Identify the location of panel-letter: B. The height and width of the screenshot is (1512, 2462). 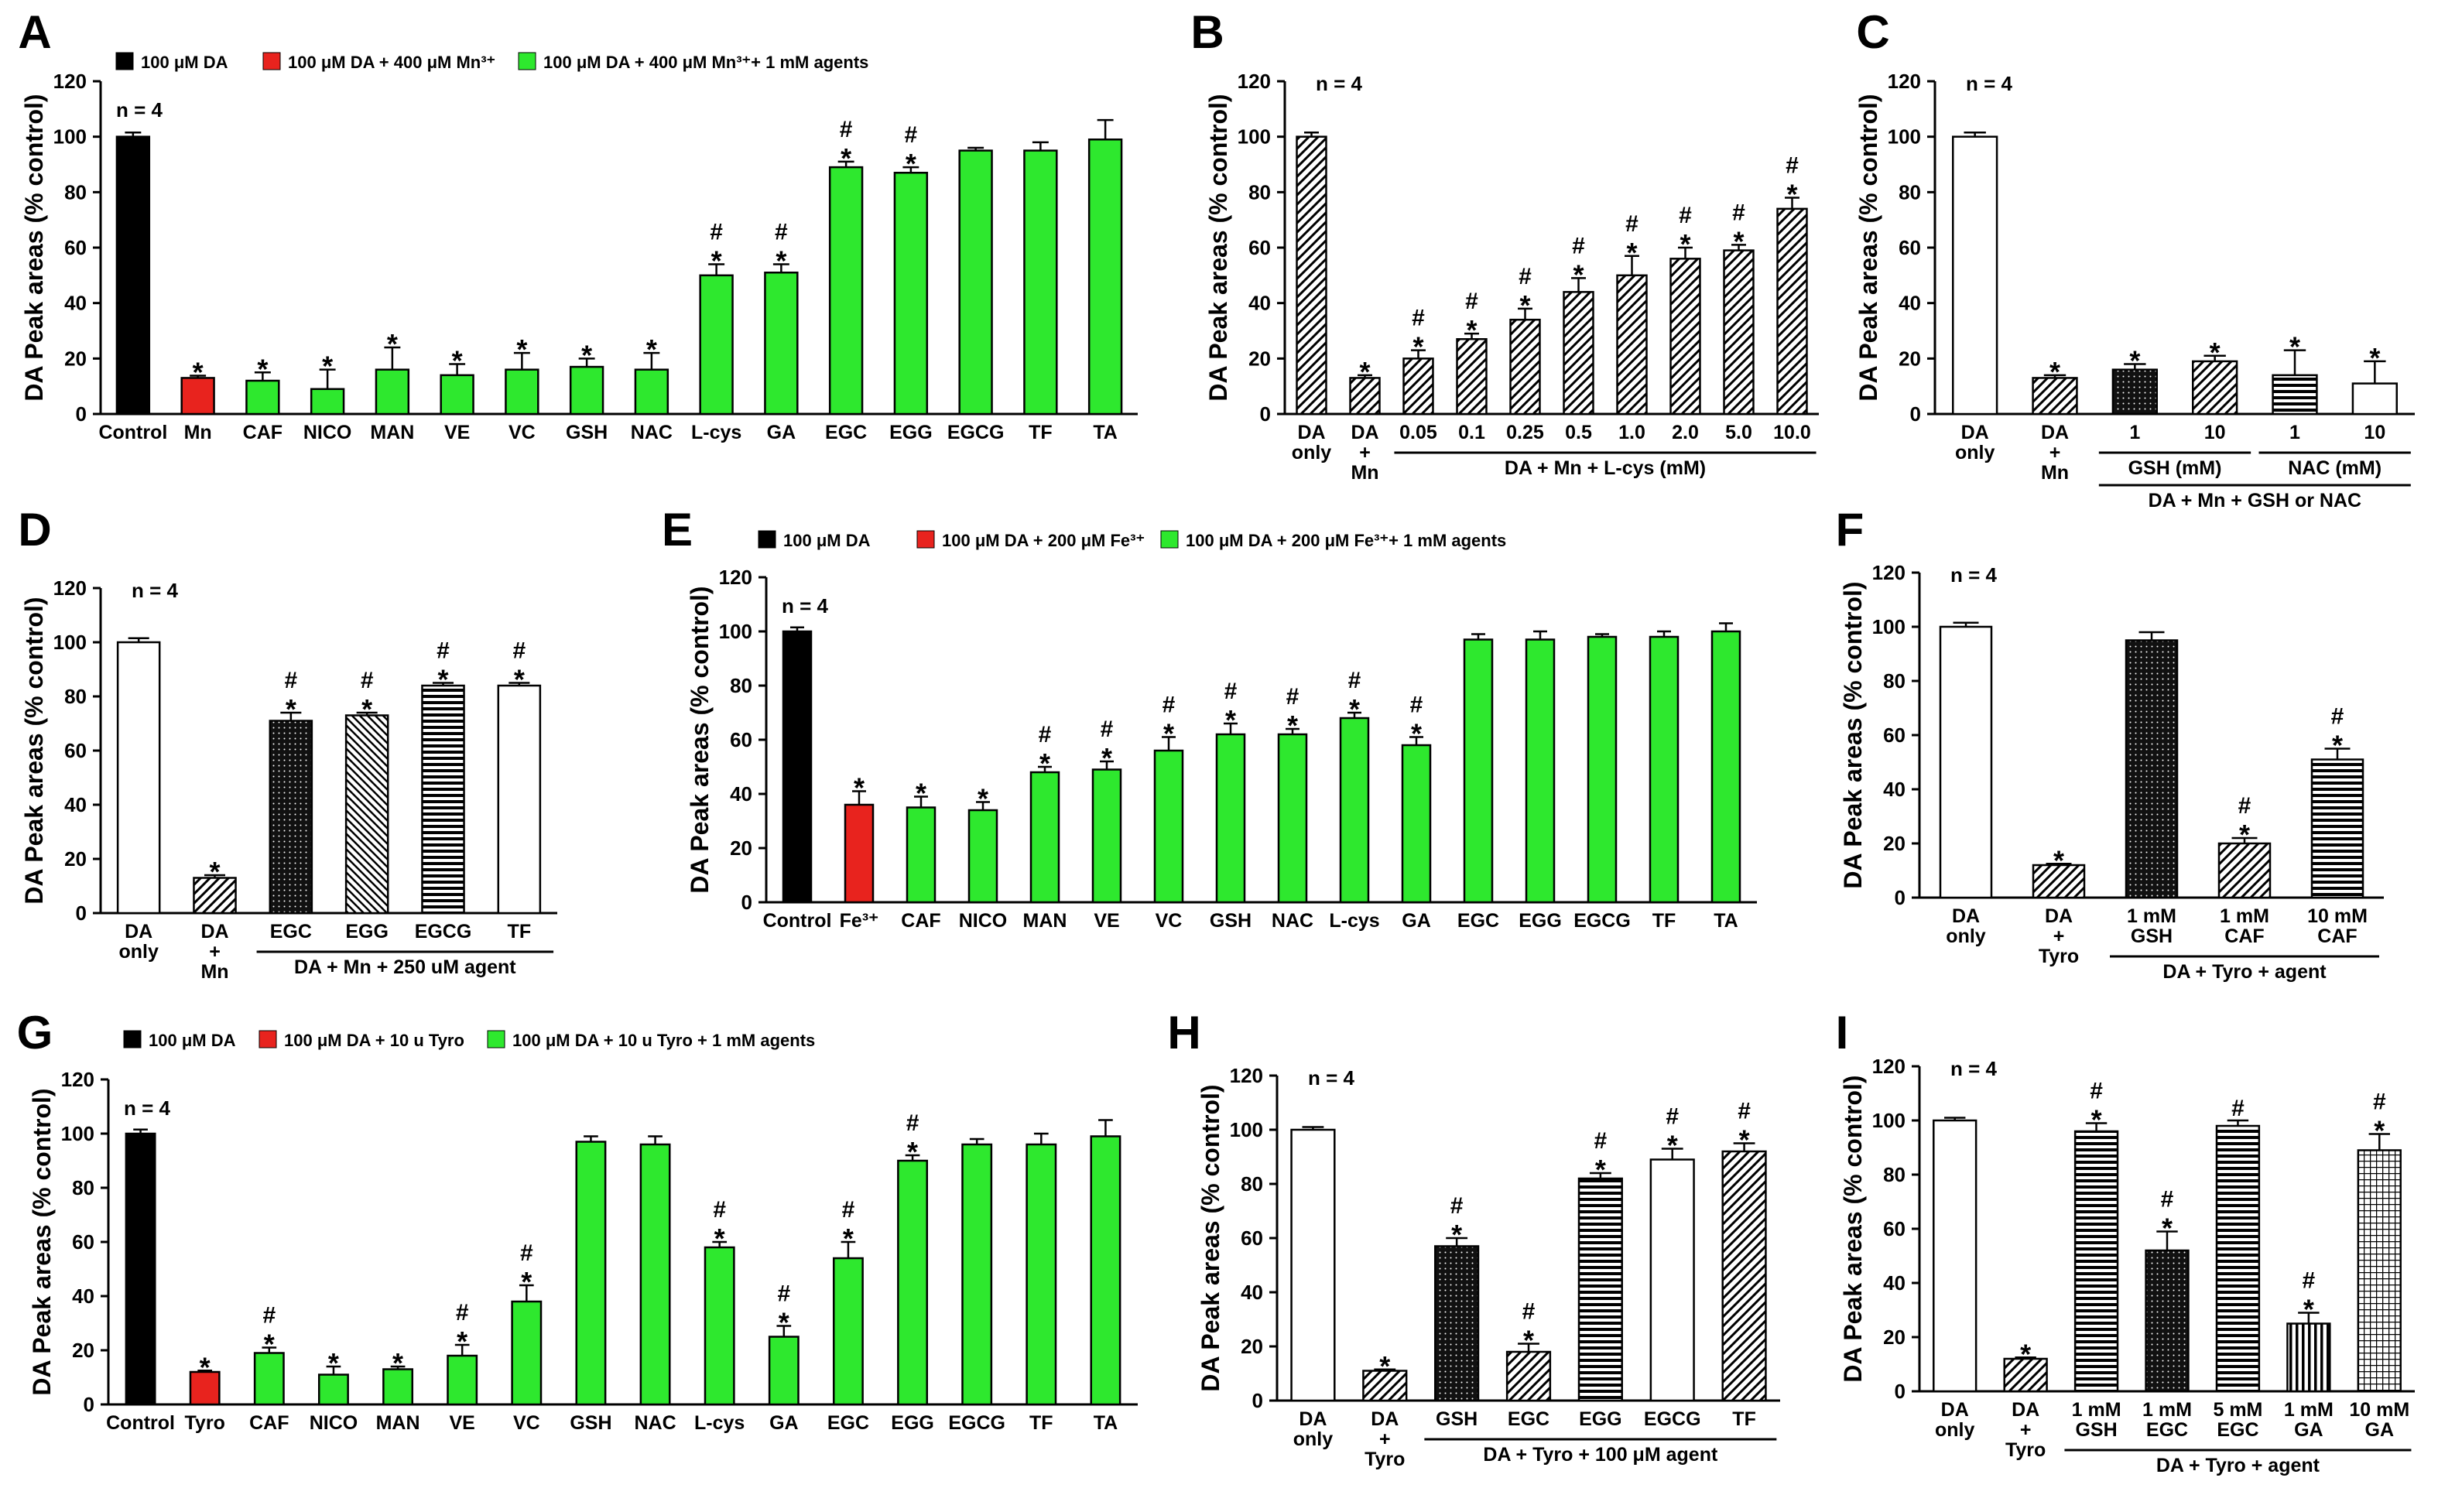
(1207, 32).